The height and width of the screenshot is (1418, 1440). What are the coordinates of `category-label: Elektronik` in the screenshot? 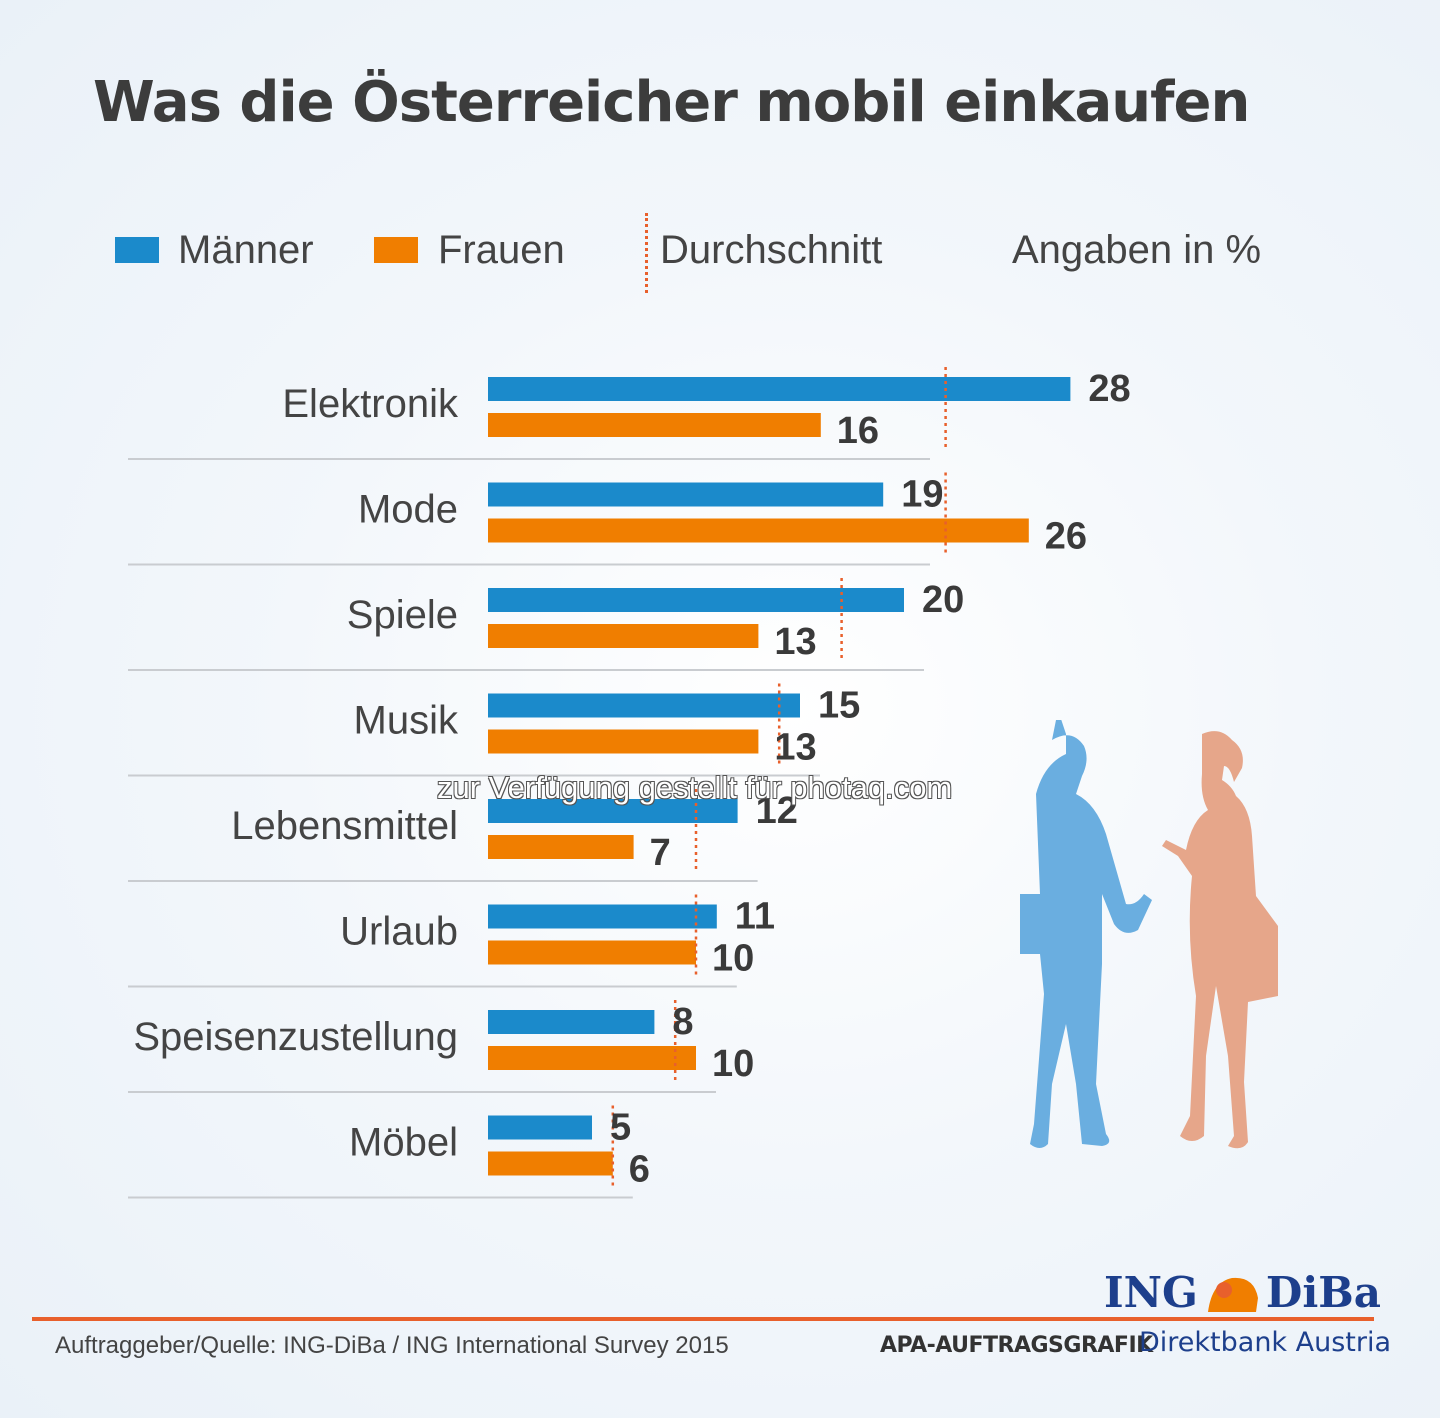 It's located at (370, 404).